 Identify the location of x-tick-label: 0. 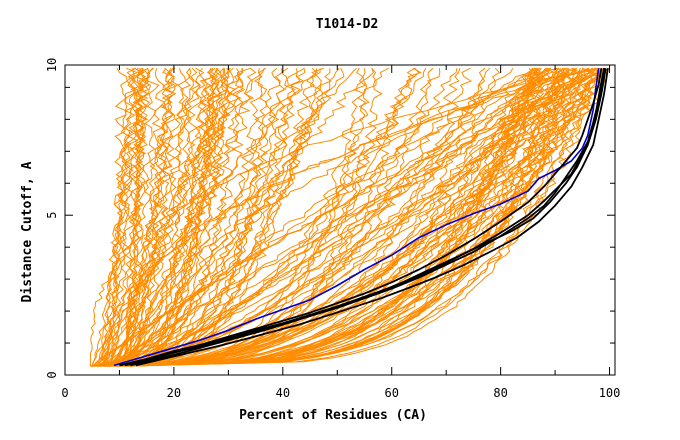
(64, 393).